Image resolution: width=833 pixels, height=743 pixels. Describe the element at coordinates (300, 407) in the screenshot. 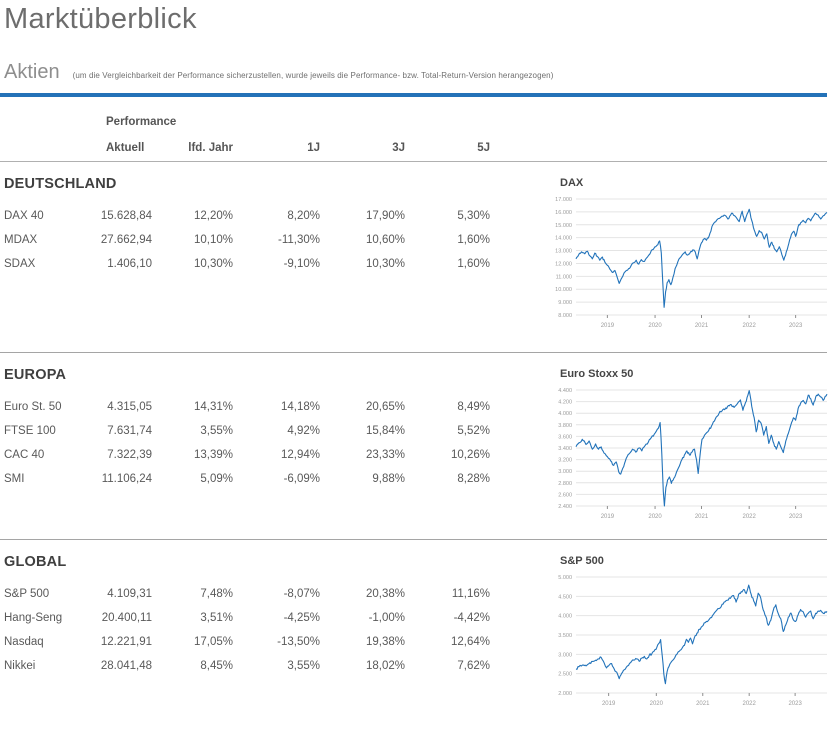

I see `value-cell: 14,18%` at that location.